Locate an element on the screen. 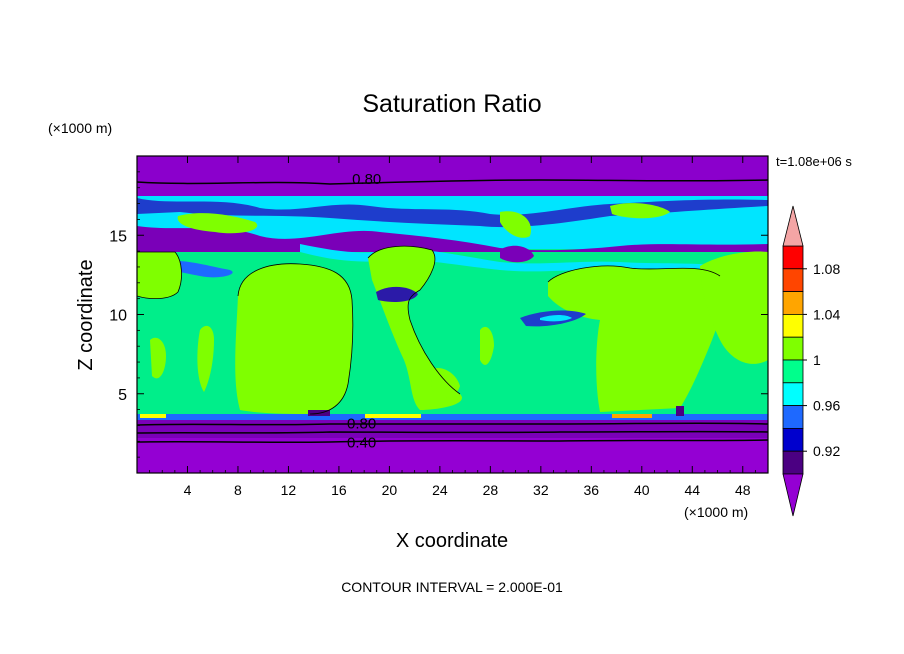  time-label: t=1.08e+06 s is located at coordinates (814, 161).